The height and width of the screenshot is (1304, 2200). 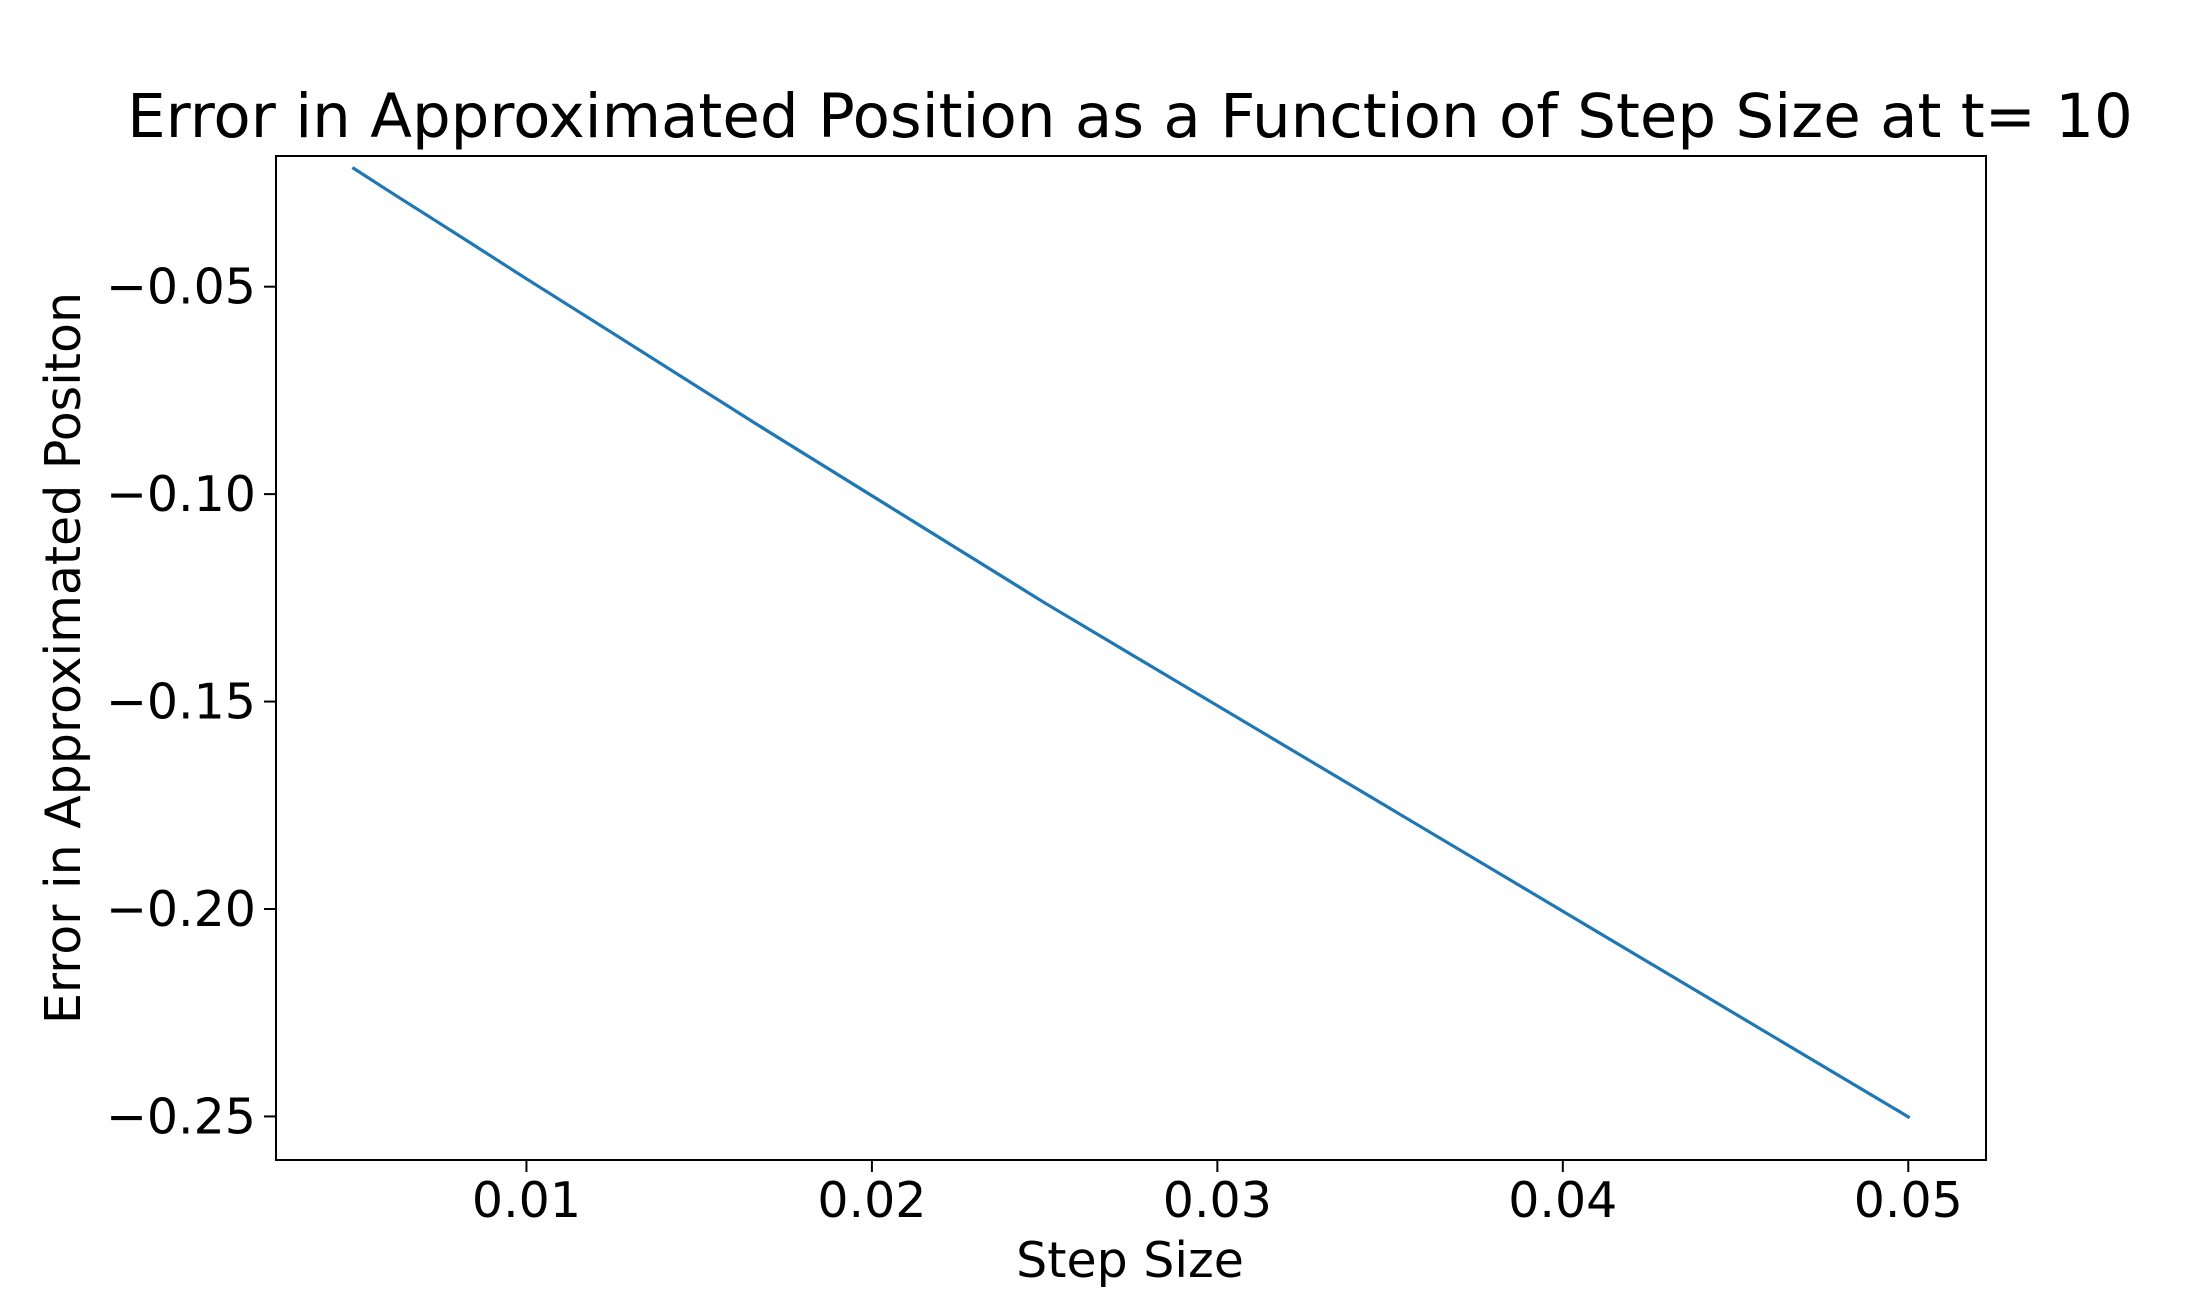 I want to click on x-tick-label: 0.03, so click(x=1217, y=1200).